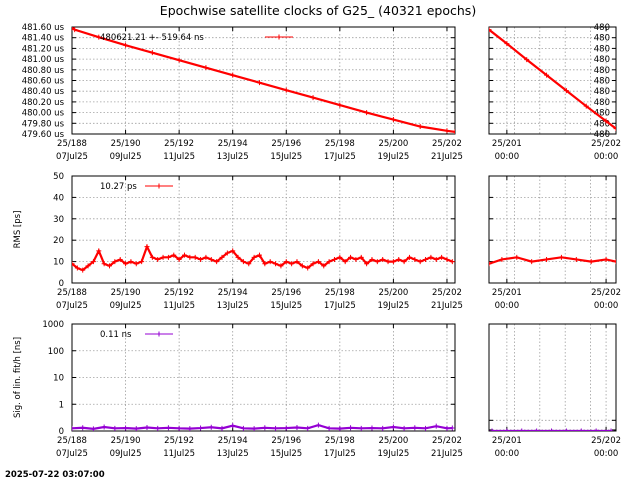  What do you see at coordinates (116, 335) in the screenshot?
I see `legend-label: 0.11 ns` at bounding box center [116, 335].